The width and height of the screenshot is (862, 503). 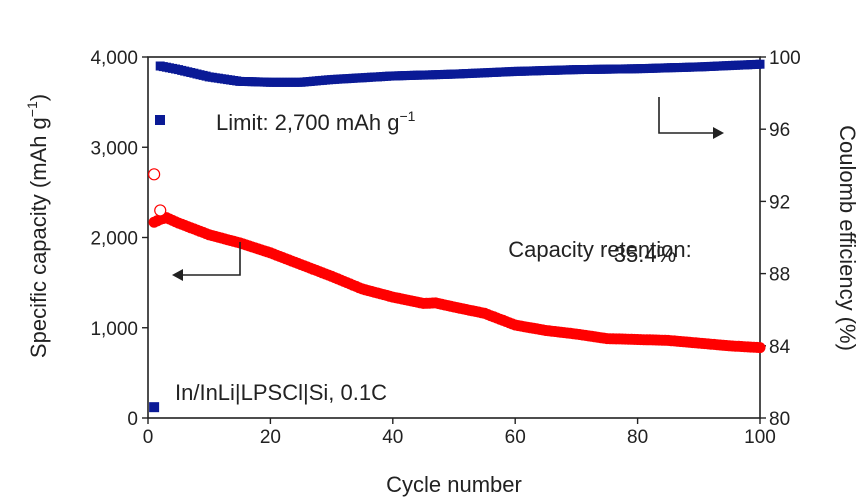 What do you see at coordinates (38, 97) in the screenshot?
I see `y-axis-left-title-close: )` at bounding box center [38, 97].